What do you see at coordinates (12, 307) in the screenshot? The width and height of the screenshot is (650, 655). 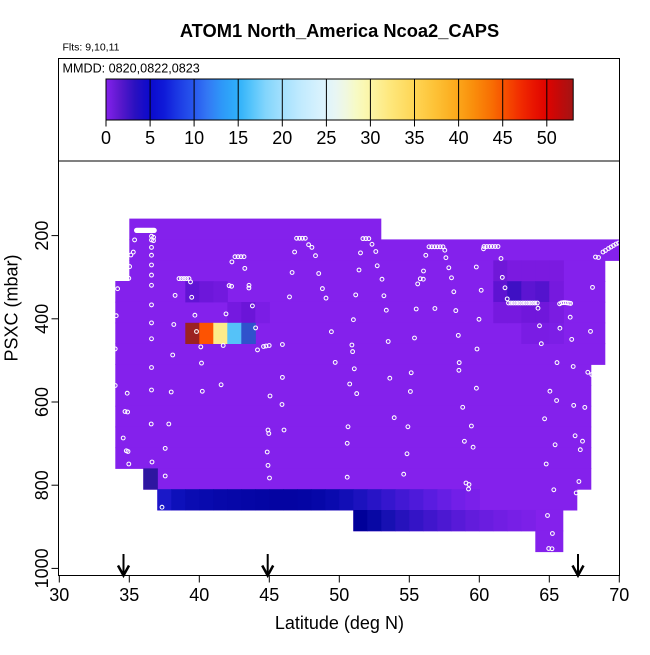 I see `svg-text: PSXC (mbar)` at bounding box center [12, 307].